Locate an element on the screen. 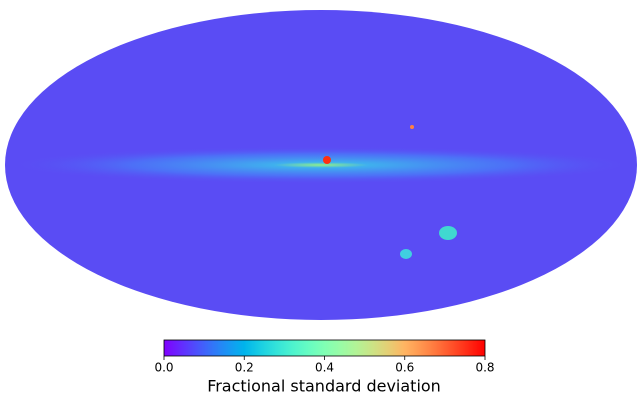 This screenshot has height=401, width=642. tick-label: 0.0 is located at coordinates (163, 368).